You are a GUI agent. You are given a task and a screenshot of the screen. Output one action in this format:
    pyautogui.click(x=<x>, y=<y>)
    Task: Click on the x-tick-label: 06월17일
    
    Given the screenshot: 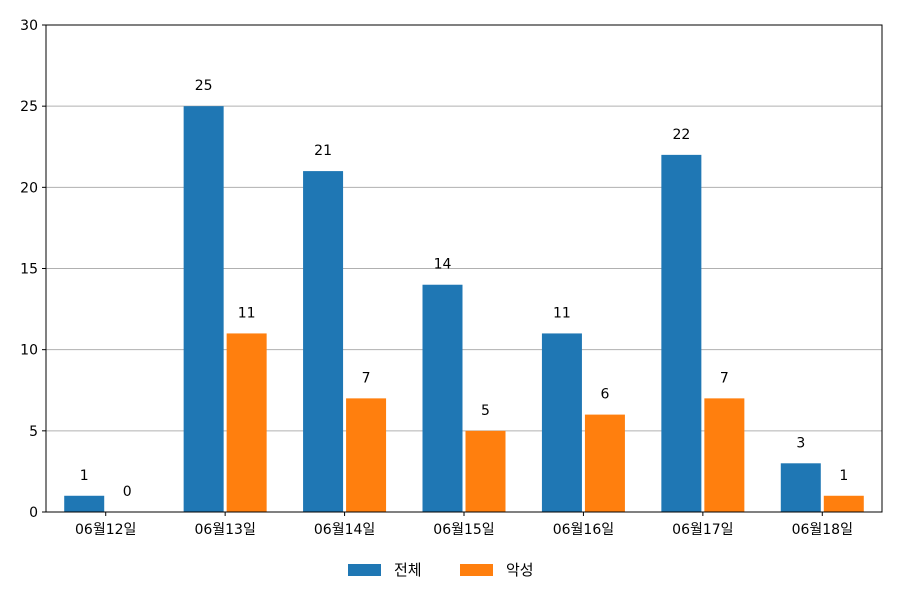 What is the action you would take?
    pyautogui.click(x=702, y=530)
    